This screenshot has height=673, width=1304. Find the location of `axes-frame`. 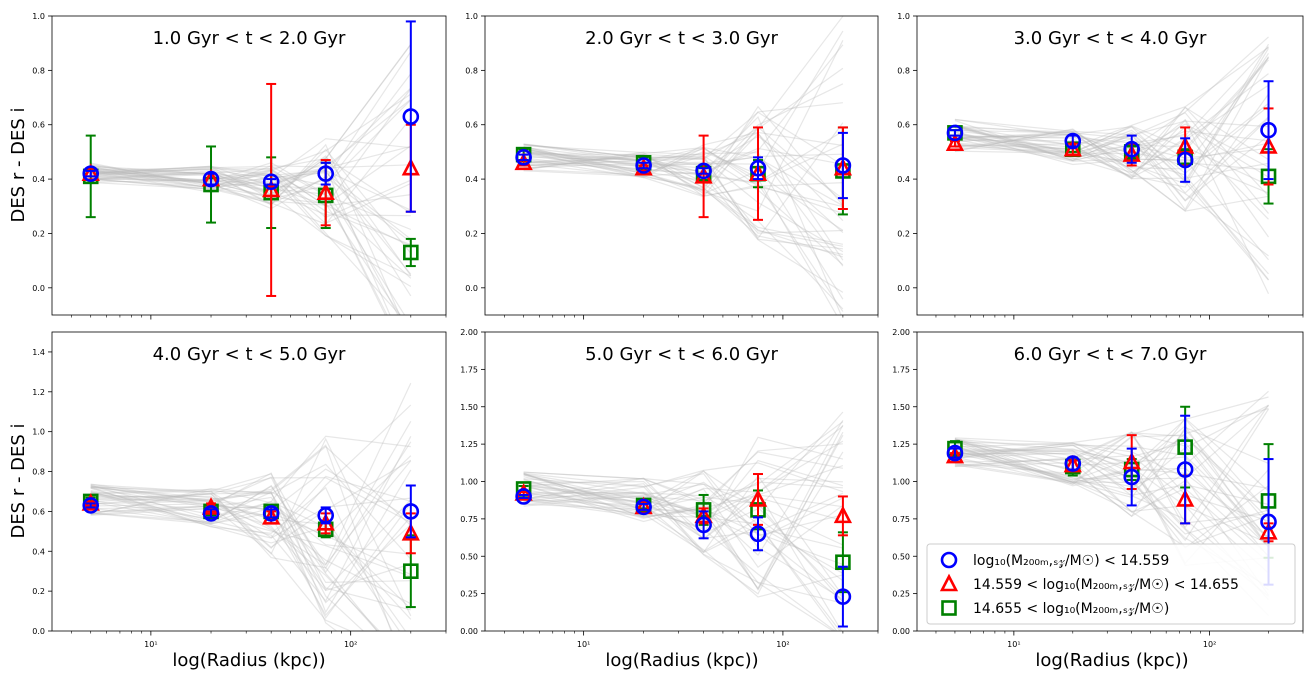

axes-frame is located at coordinates (1110, 165).